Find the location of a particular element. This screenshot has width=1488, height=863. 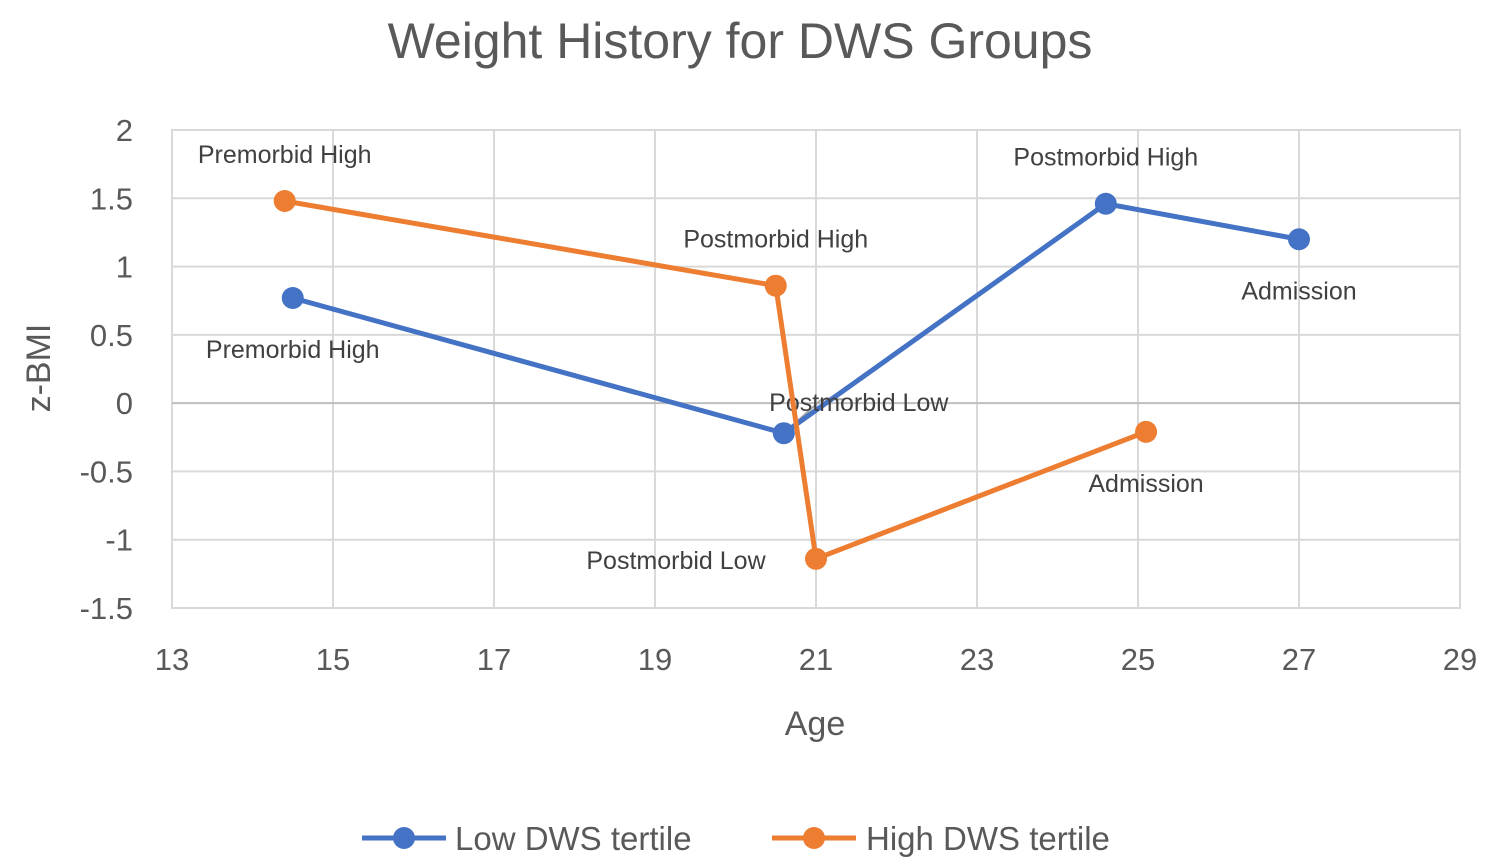

y-tick-label: -1.5 is located at coordinates (106, 608).